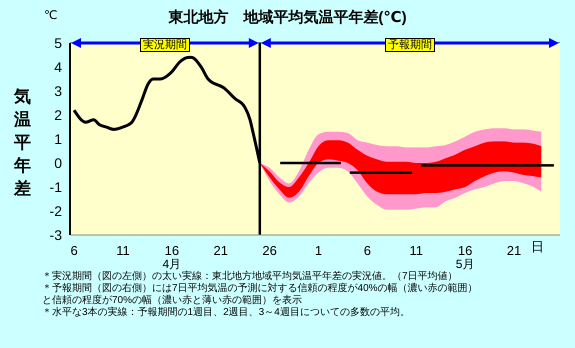 Image resolution: width=575 pixels, height=348 pixels. What do you see at coordinates (165, 45) in the screenshot?
I see `annotation: 実況期間` at bounding box center [165, 45].